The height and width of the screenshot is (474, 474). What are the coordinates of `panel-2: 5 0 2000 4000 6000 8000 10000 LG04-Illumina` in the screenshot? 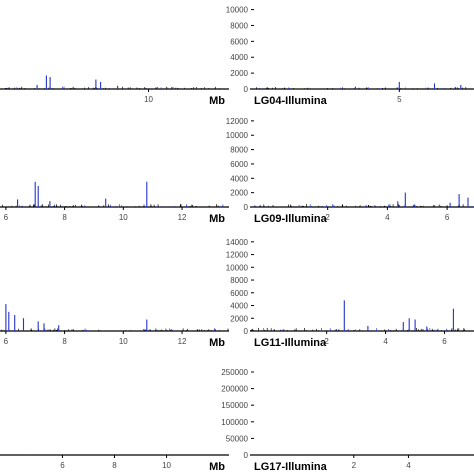 It's located at (350, 56).